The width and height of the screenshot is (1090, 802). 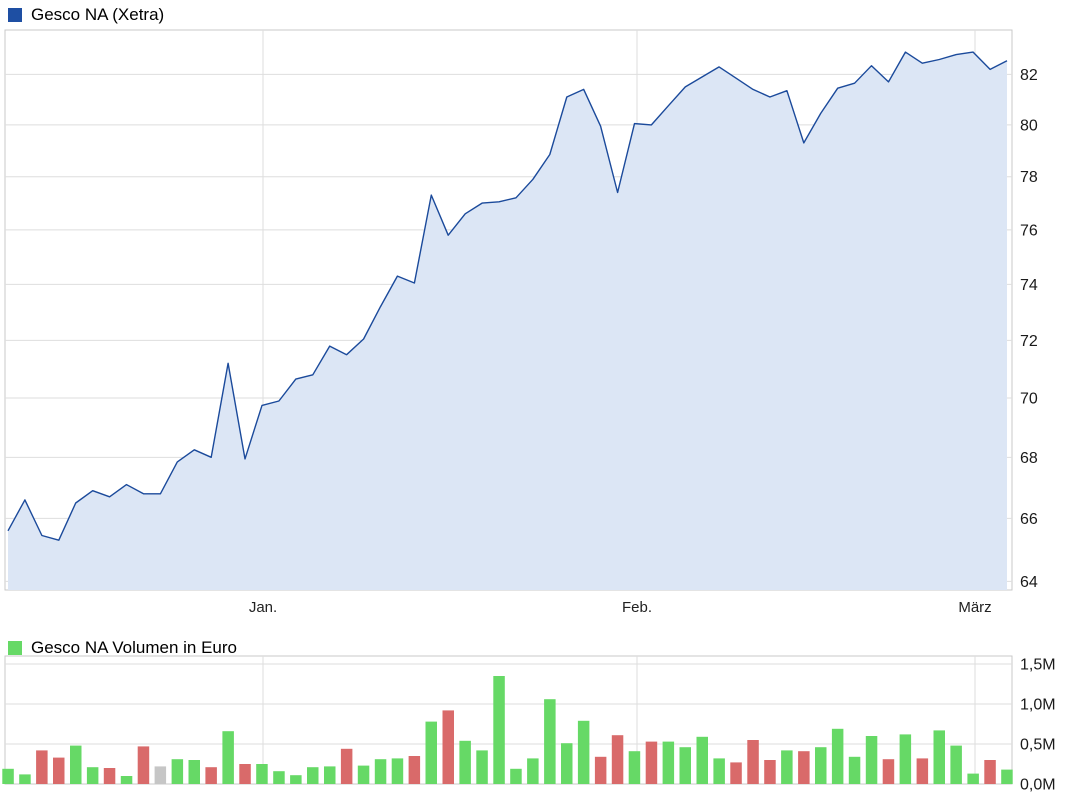 What do you see at coordinates (1029, 230) in the screenshot?
I see `price-y-tick-label: 76` at bounding box center [1029, 230].